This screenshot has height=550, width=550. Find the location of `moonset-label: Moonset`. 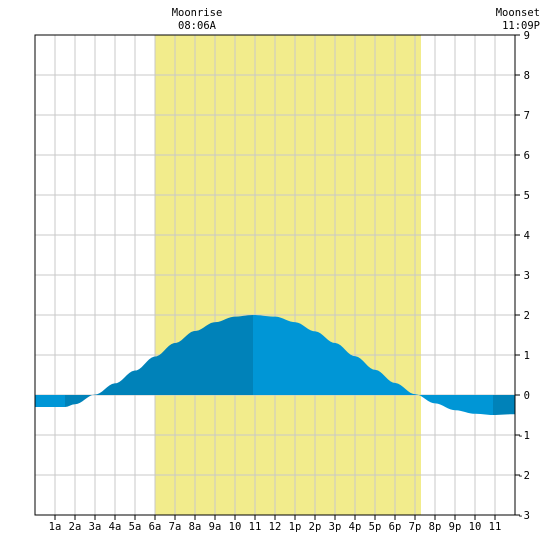

moonset-label: Moonset is located at coordinates (518, 13).